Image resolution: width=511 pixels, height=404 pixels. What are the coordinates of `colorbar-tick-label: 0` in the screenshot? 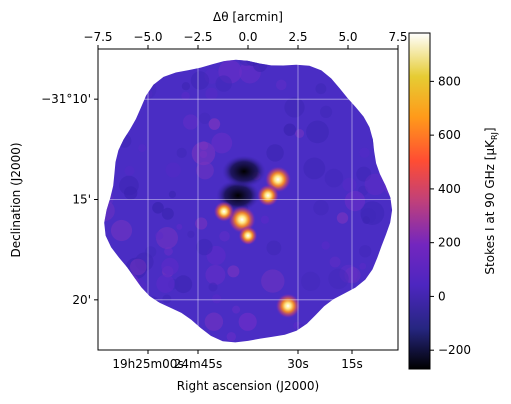 It's located at (442, 296).